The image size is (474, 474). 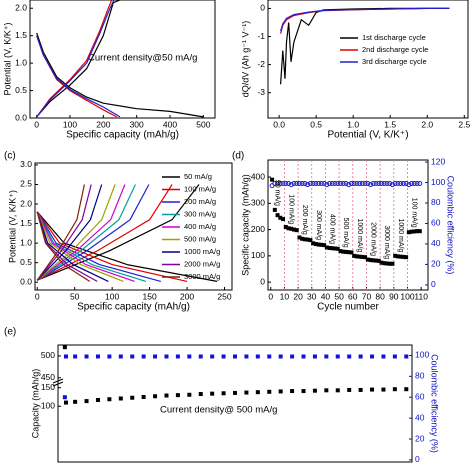 What do you see at coordinates (394, 61) in the screenshot?
I see `legend-label: 3rd discharge cycle` at bounding box center [394, 61].